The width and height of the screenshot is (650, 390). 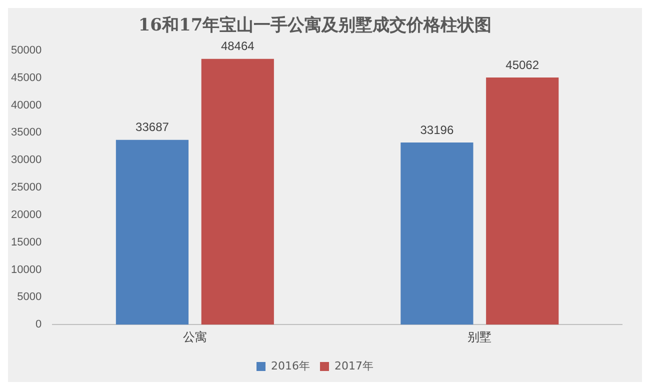 I want to click on y-tick-label: 30000, so click(x=26, y=160).